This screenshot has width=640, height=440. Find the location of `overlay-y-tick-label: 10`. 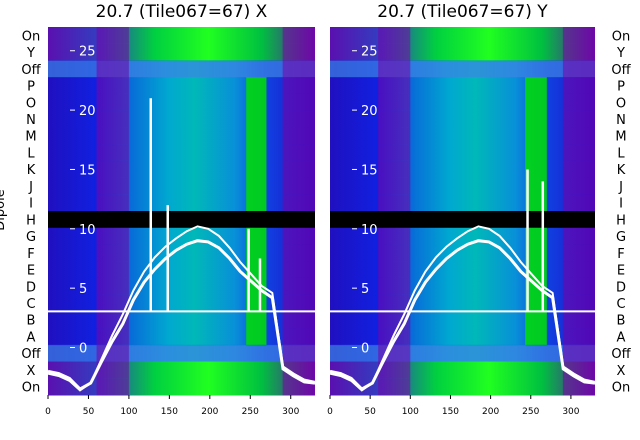

overlay-y-tick-label: 10 is located at coordinates (87, 230).